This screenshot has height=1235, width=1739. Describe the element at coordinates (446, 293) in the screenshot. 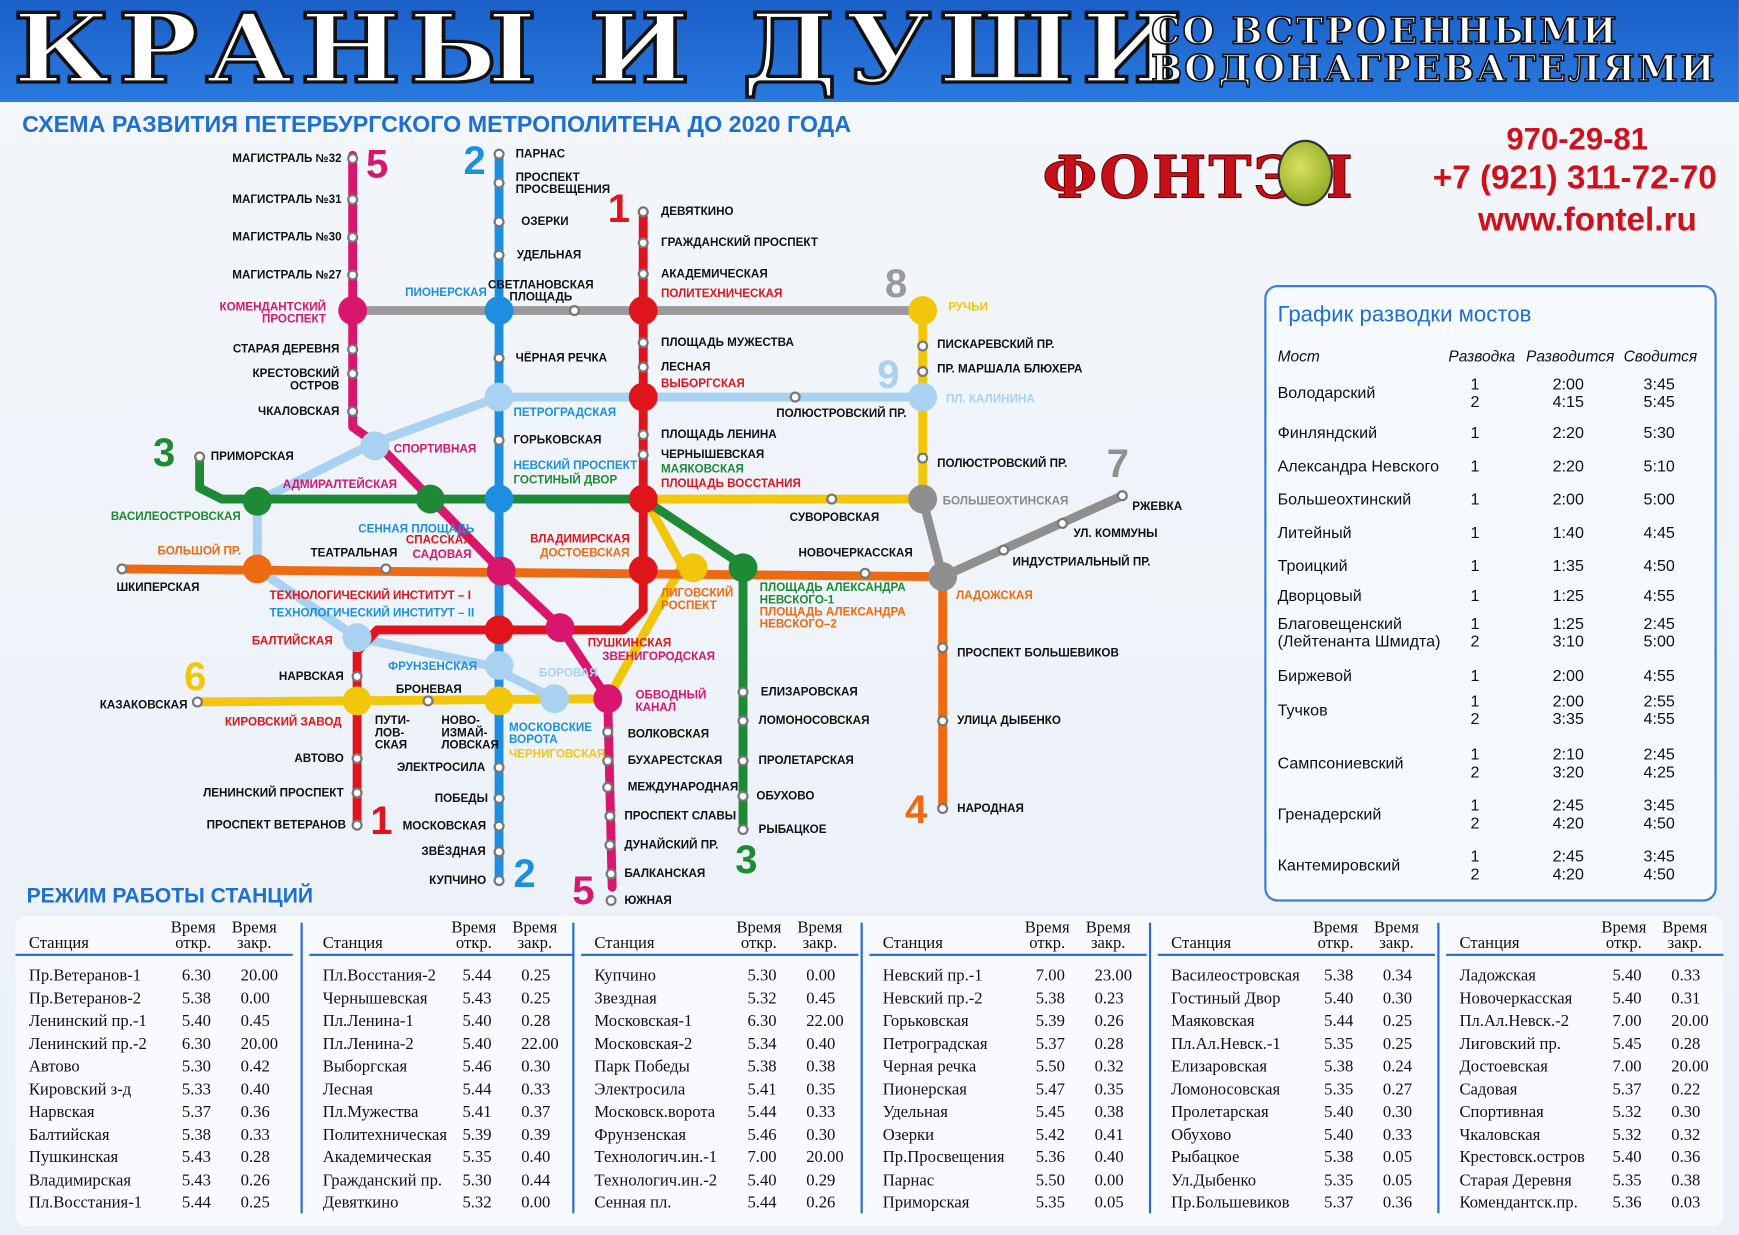

I see `station-label: ПИОНЕРСКАЯ` at that location.